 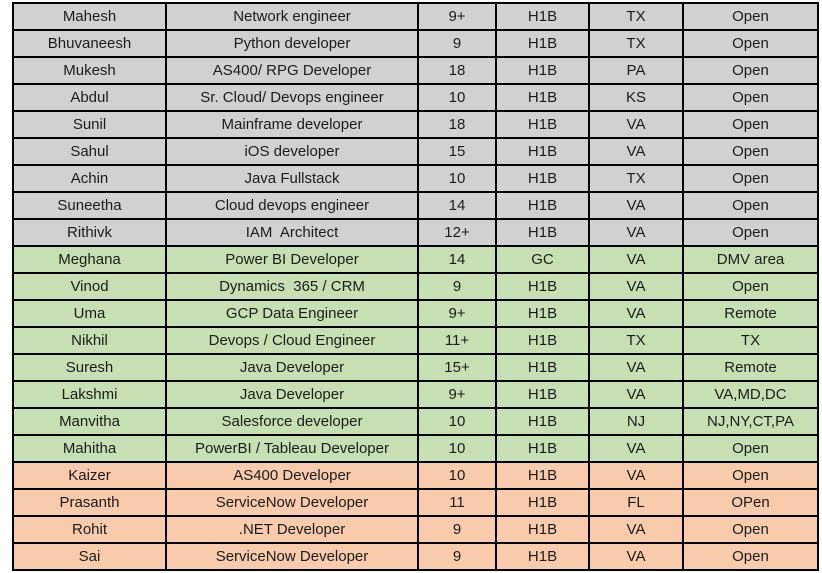 What do you see at coordinates (415, 124) in the screenshot?
I see `table-row: Sunil Mainframe developer 18 H1B VA Open` at bounding box center [415, 124].